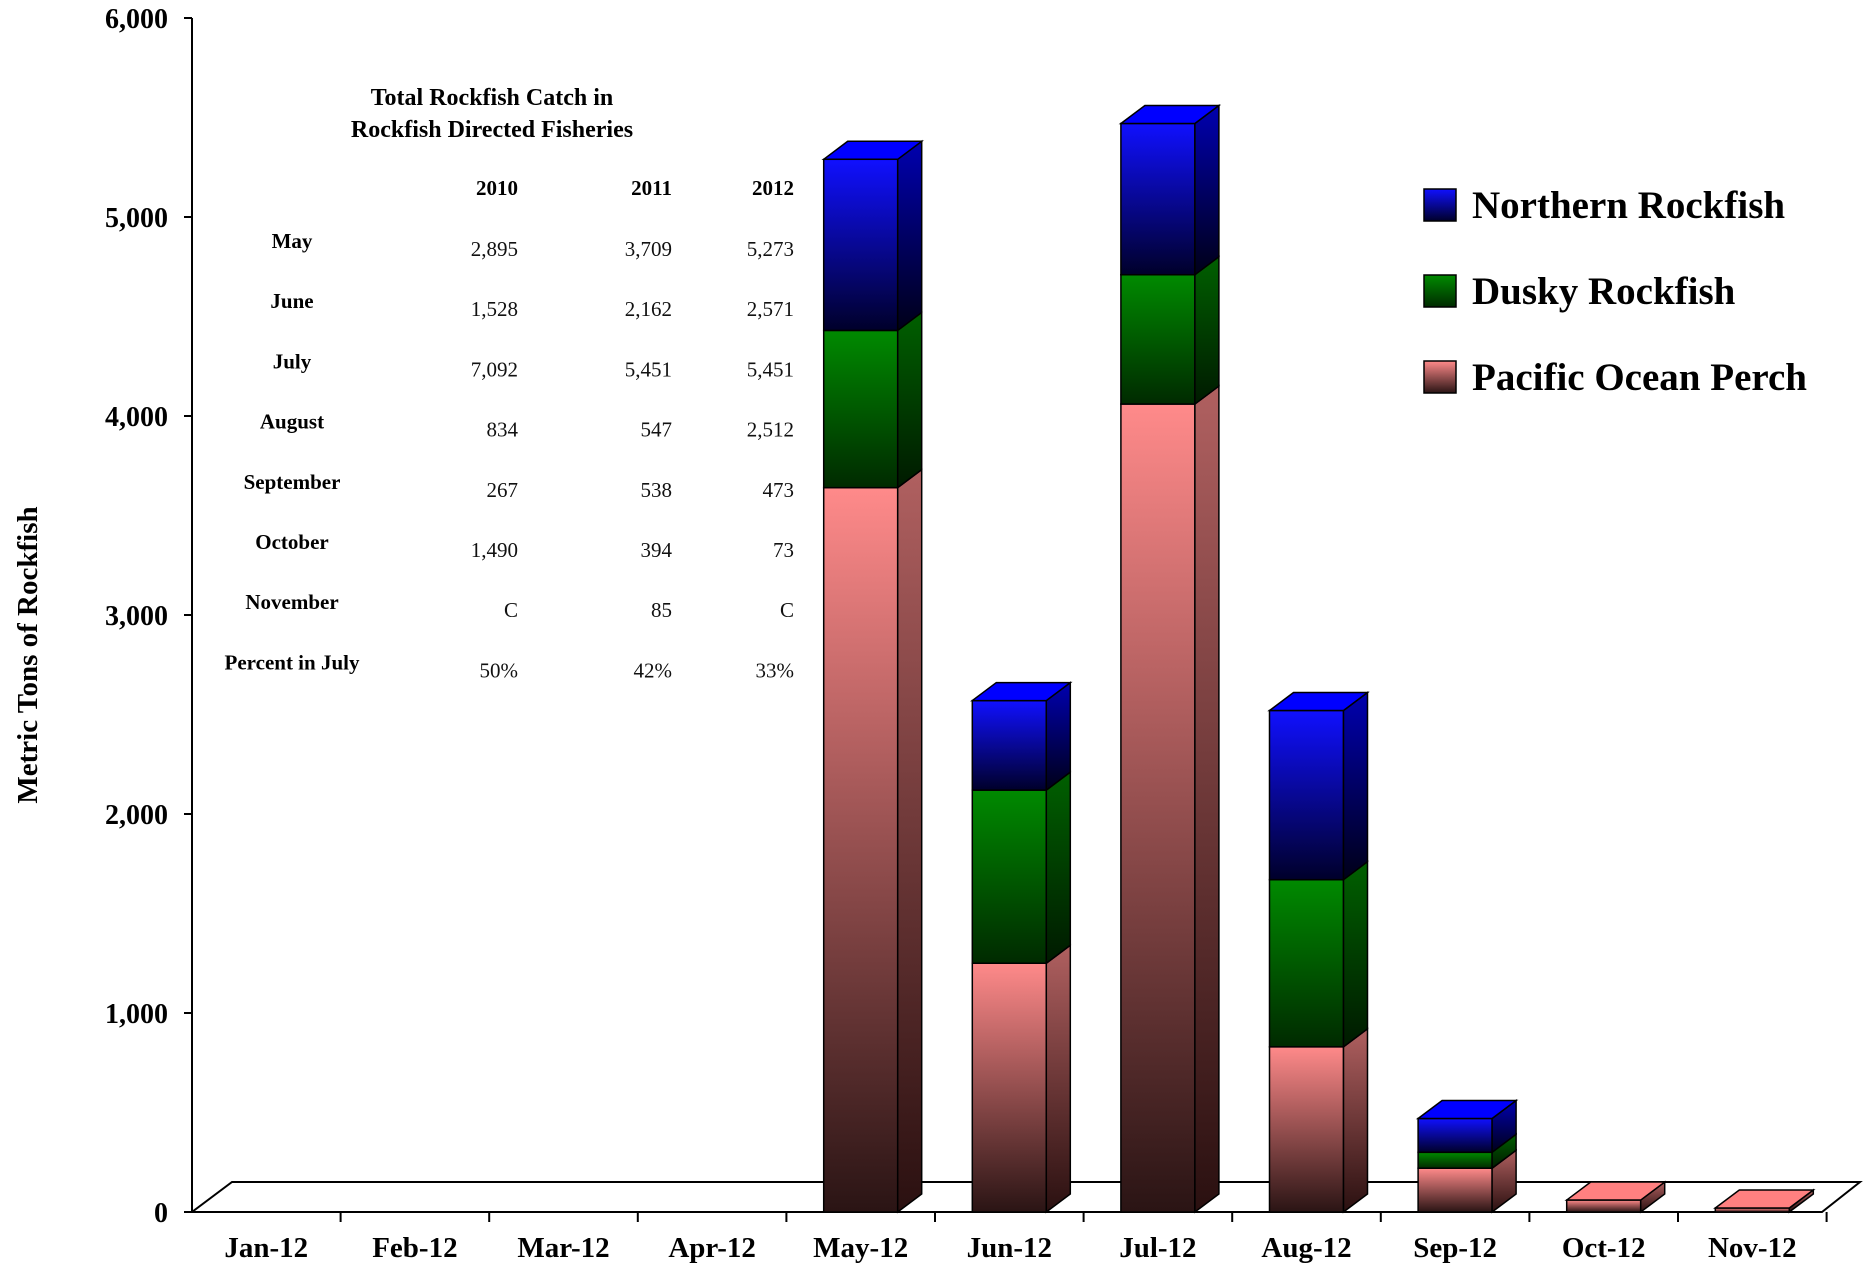 This screenshot has width=1865, height=1265. I want to click on legend-item: Northern Rockfish, so click(1604, 205).